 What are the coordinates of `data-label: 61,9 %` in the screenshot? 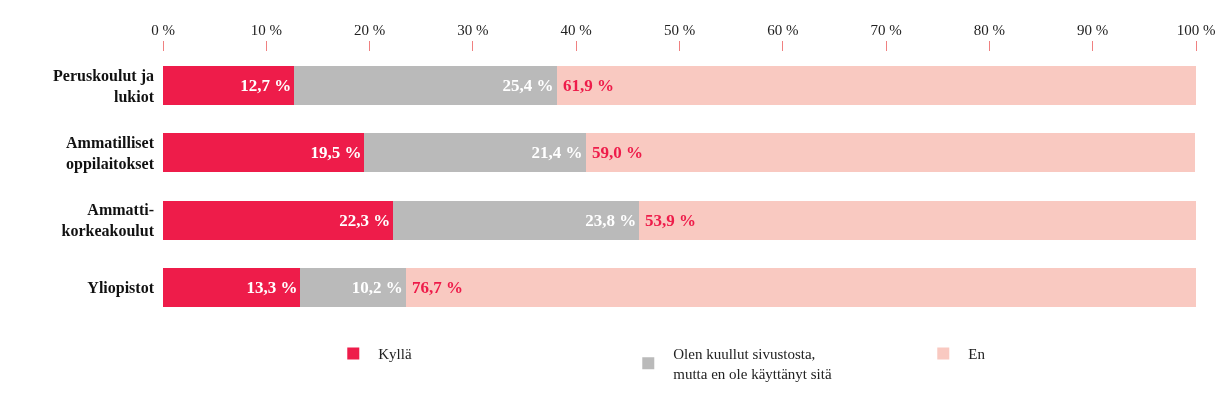 It's located at (588, 85).